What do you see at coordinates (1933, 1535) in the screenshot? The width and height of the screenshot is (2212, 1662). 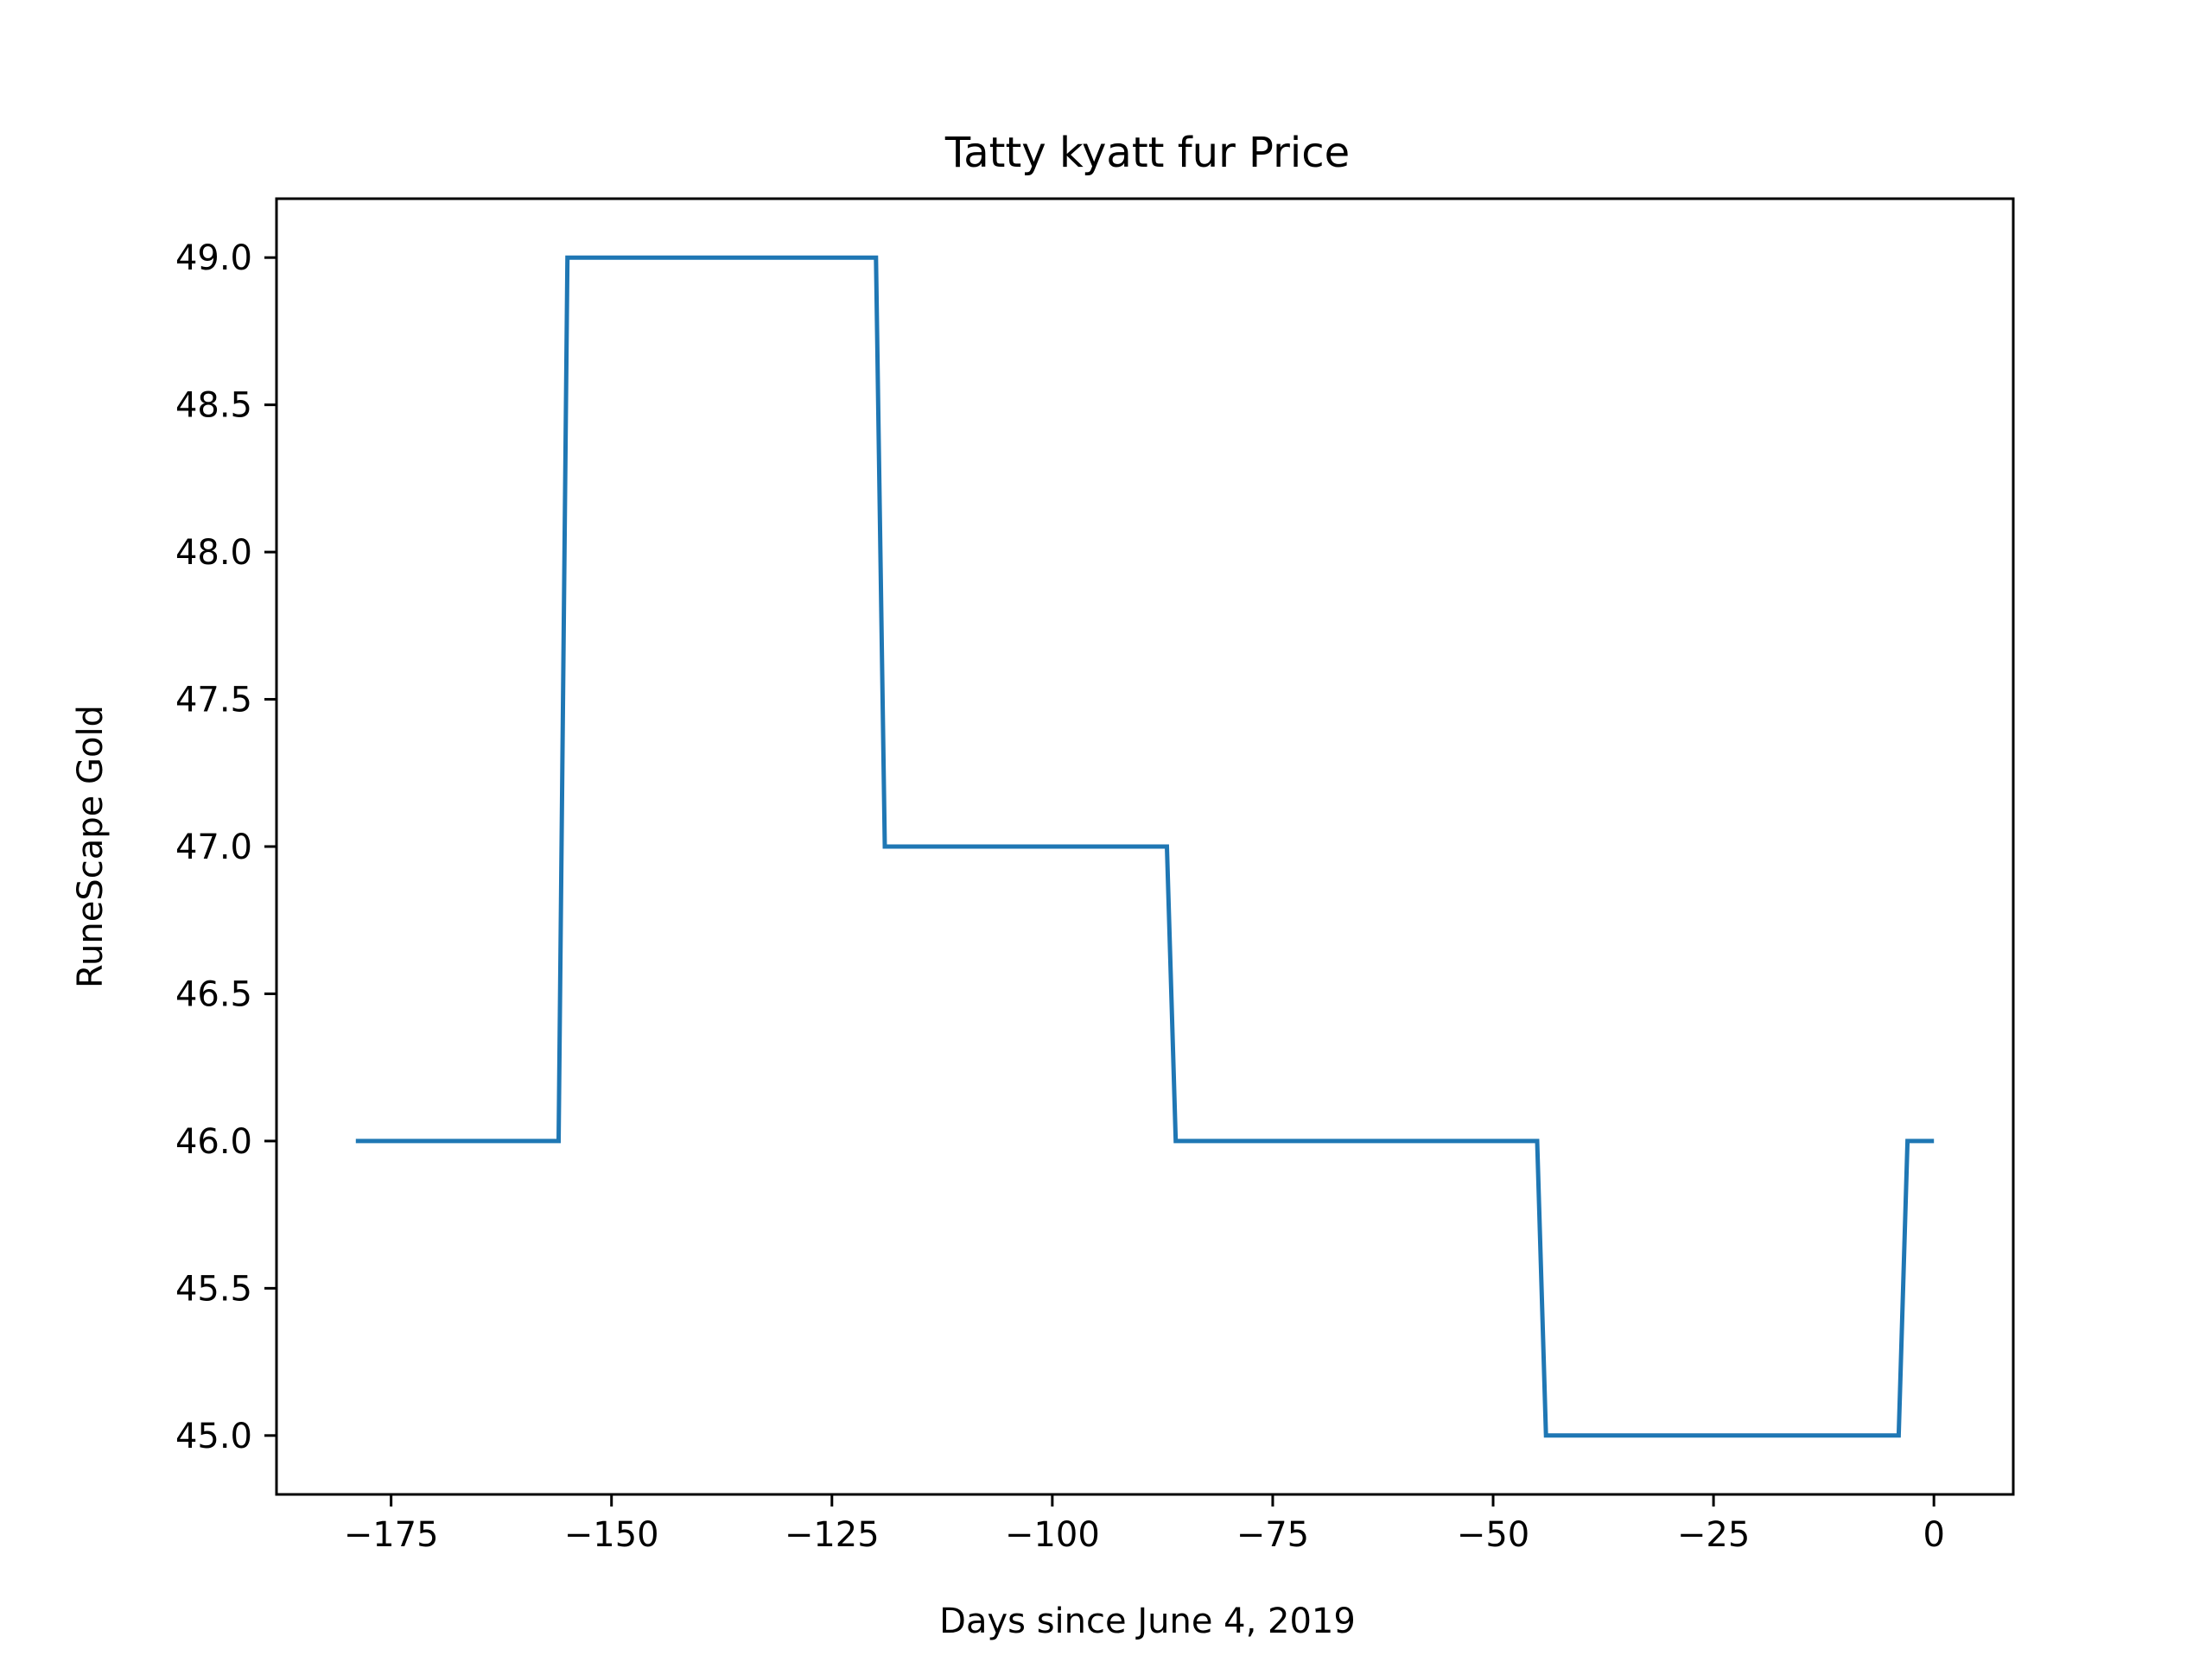 I see `x-tick-label: 0` at bounding box center [1933, 1535].